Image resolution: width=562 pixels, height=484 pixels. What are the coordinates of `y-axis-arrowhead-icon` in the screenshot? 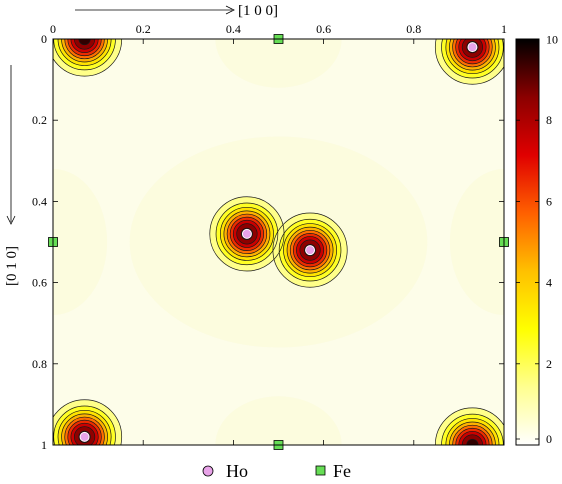 It's located at (11, 220).